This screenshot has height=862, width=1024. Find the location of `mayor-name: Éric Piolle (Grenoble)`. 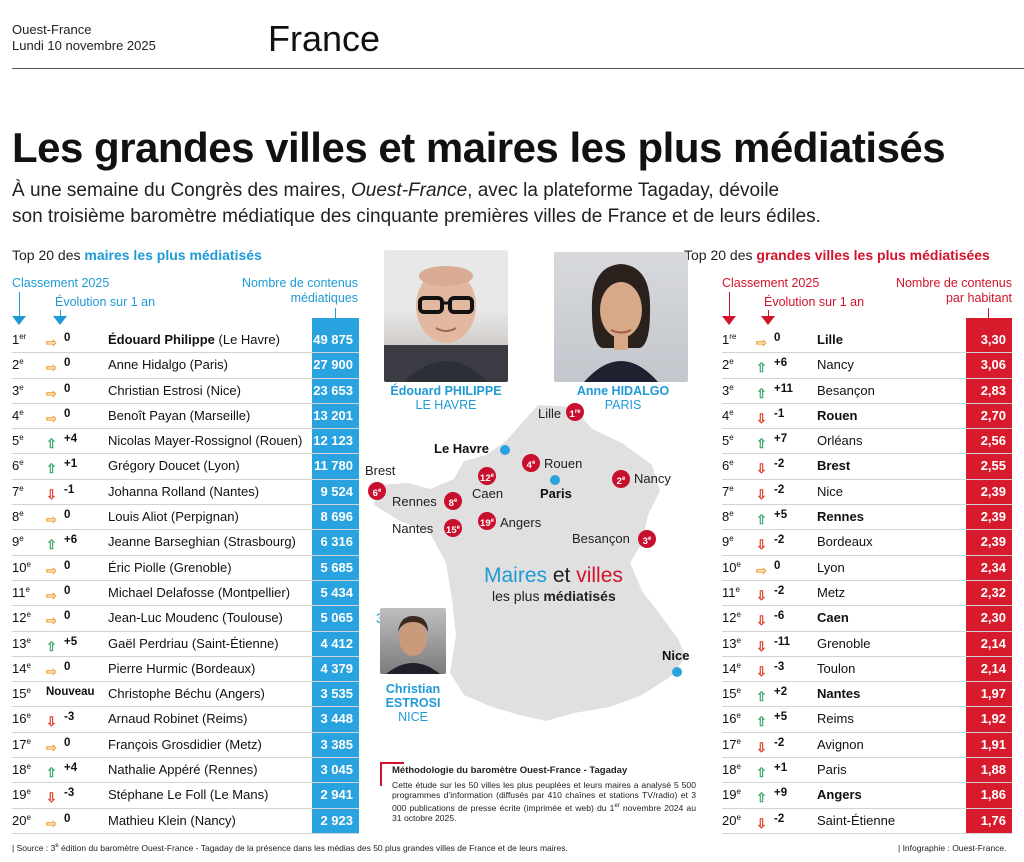

mayor-name: Éric Piolle (Grenoble) is located at coordinates (170, 567).